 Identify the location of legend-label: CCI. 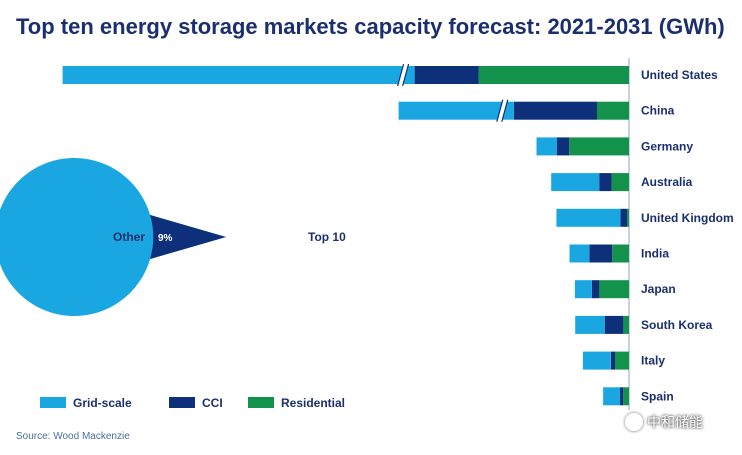
(212, 403).